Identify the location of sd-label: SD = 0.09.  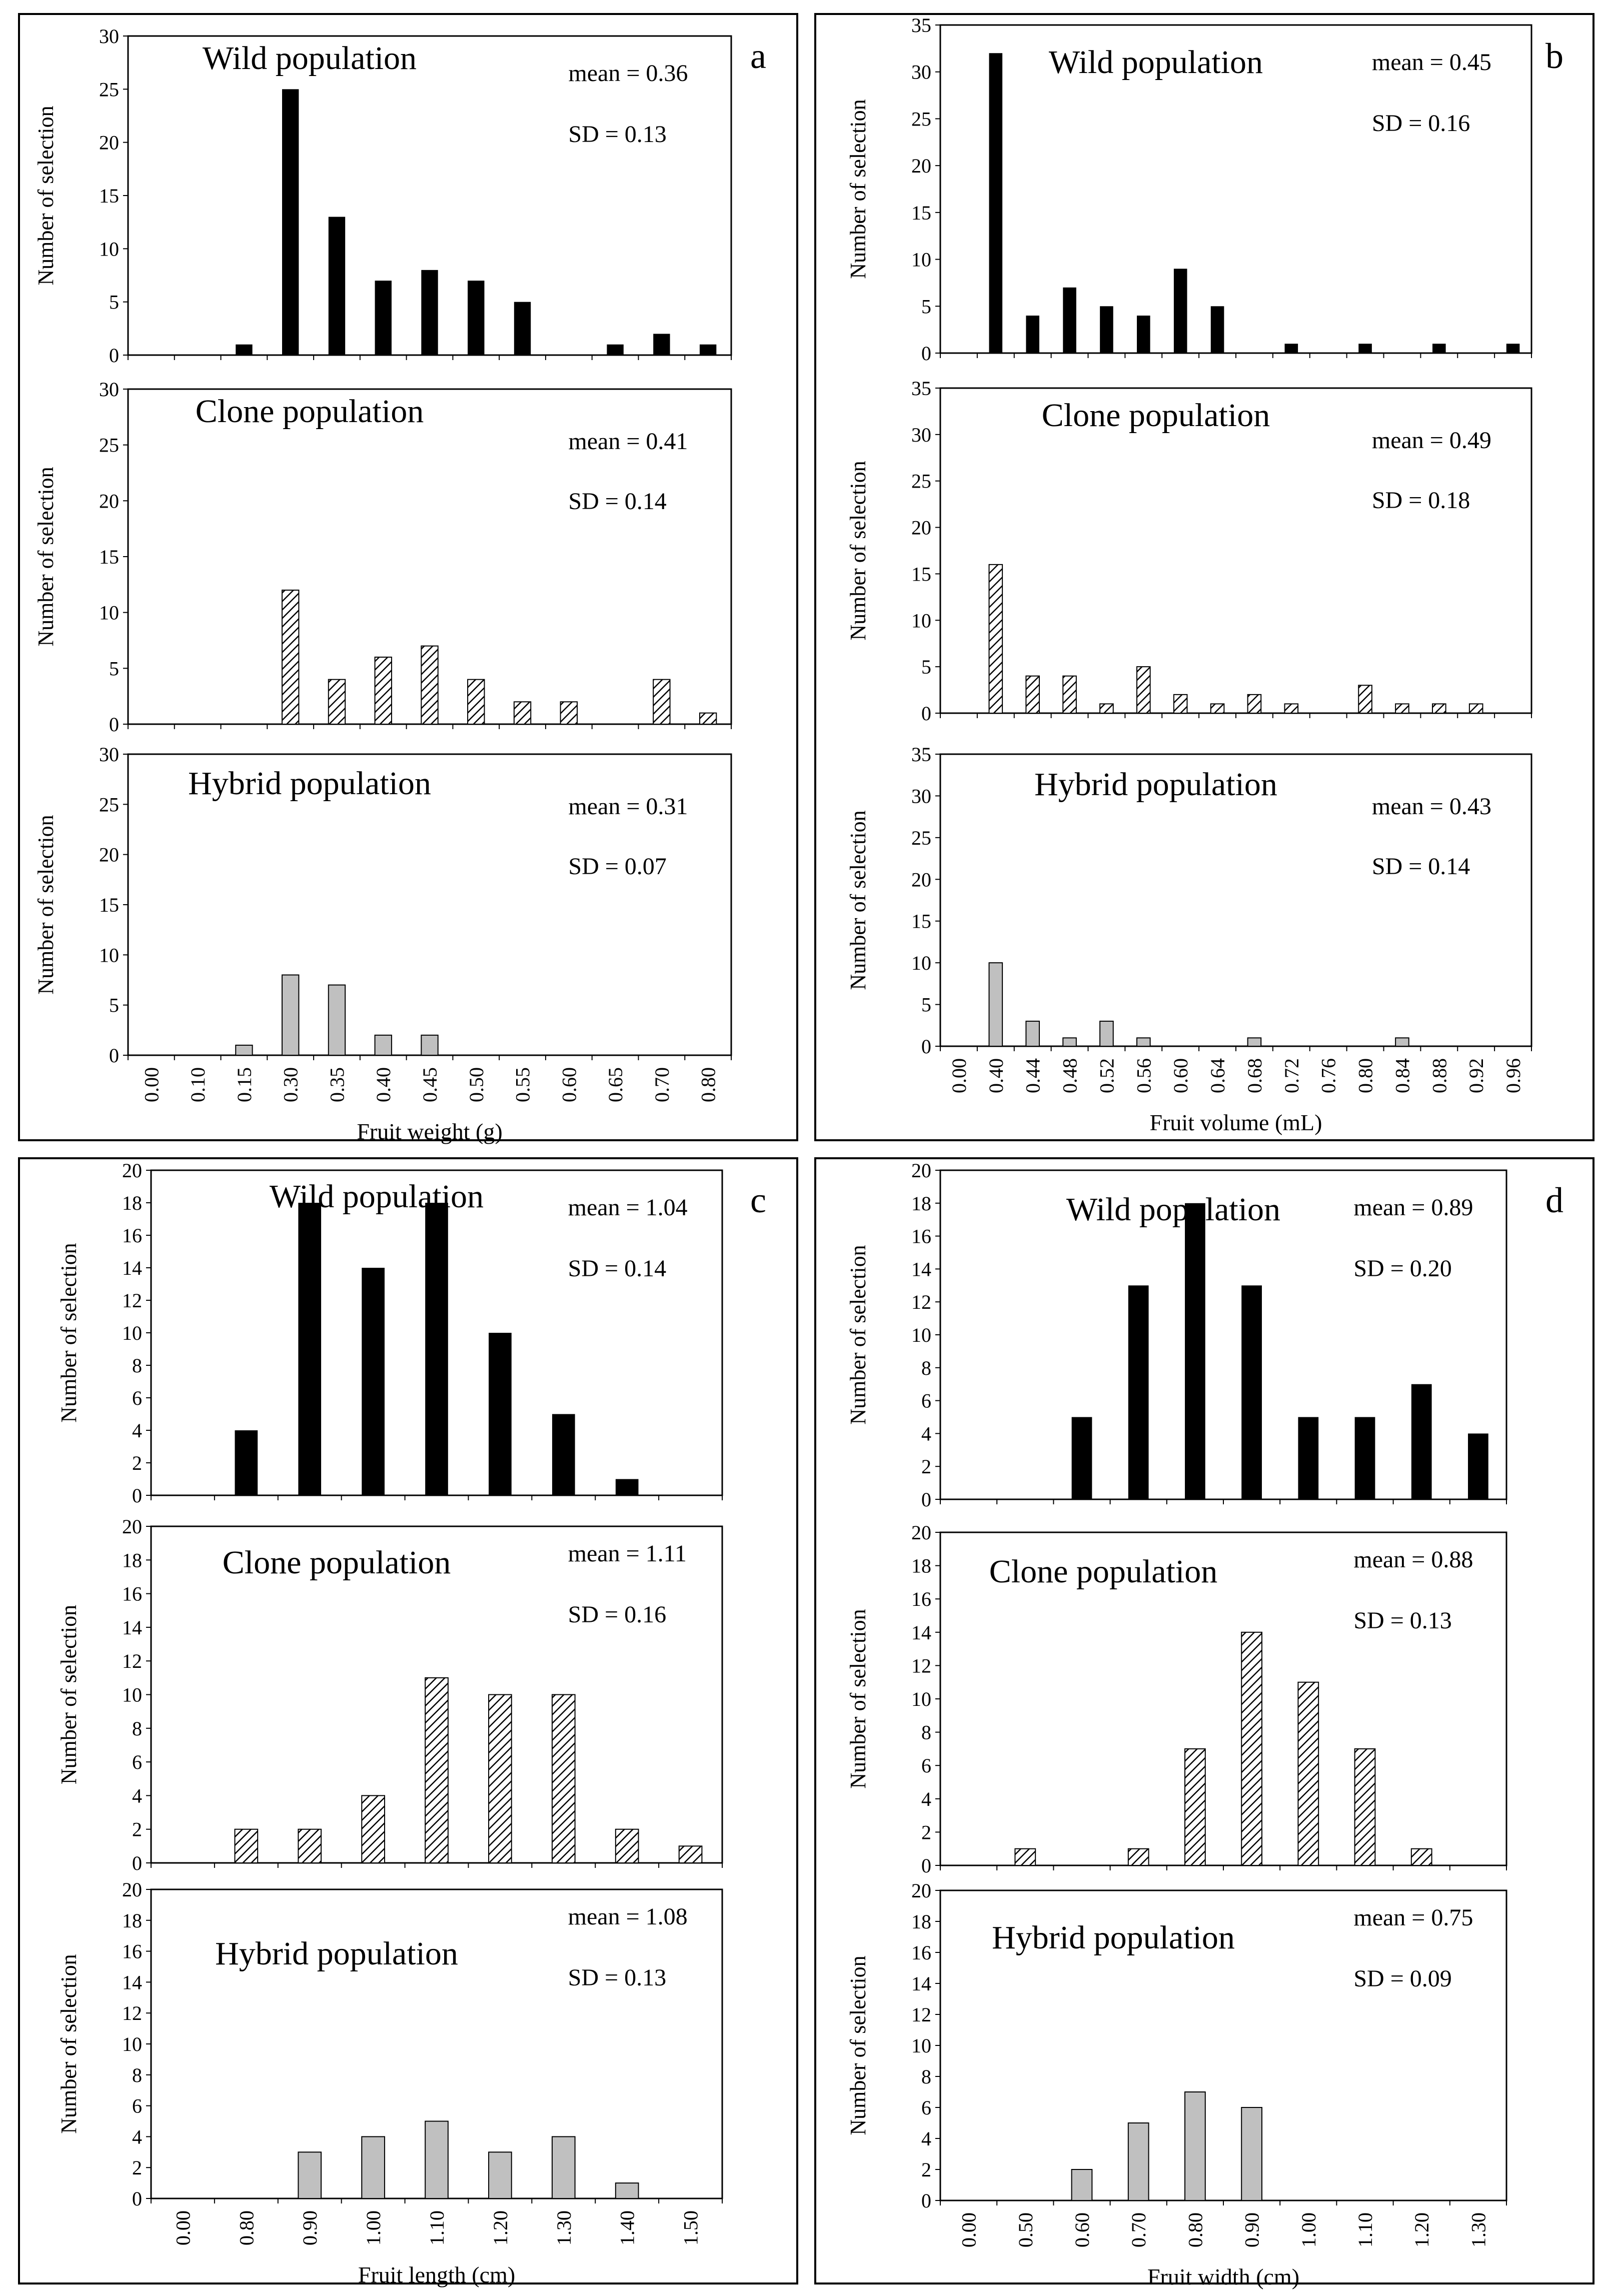
(1402, 1979).